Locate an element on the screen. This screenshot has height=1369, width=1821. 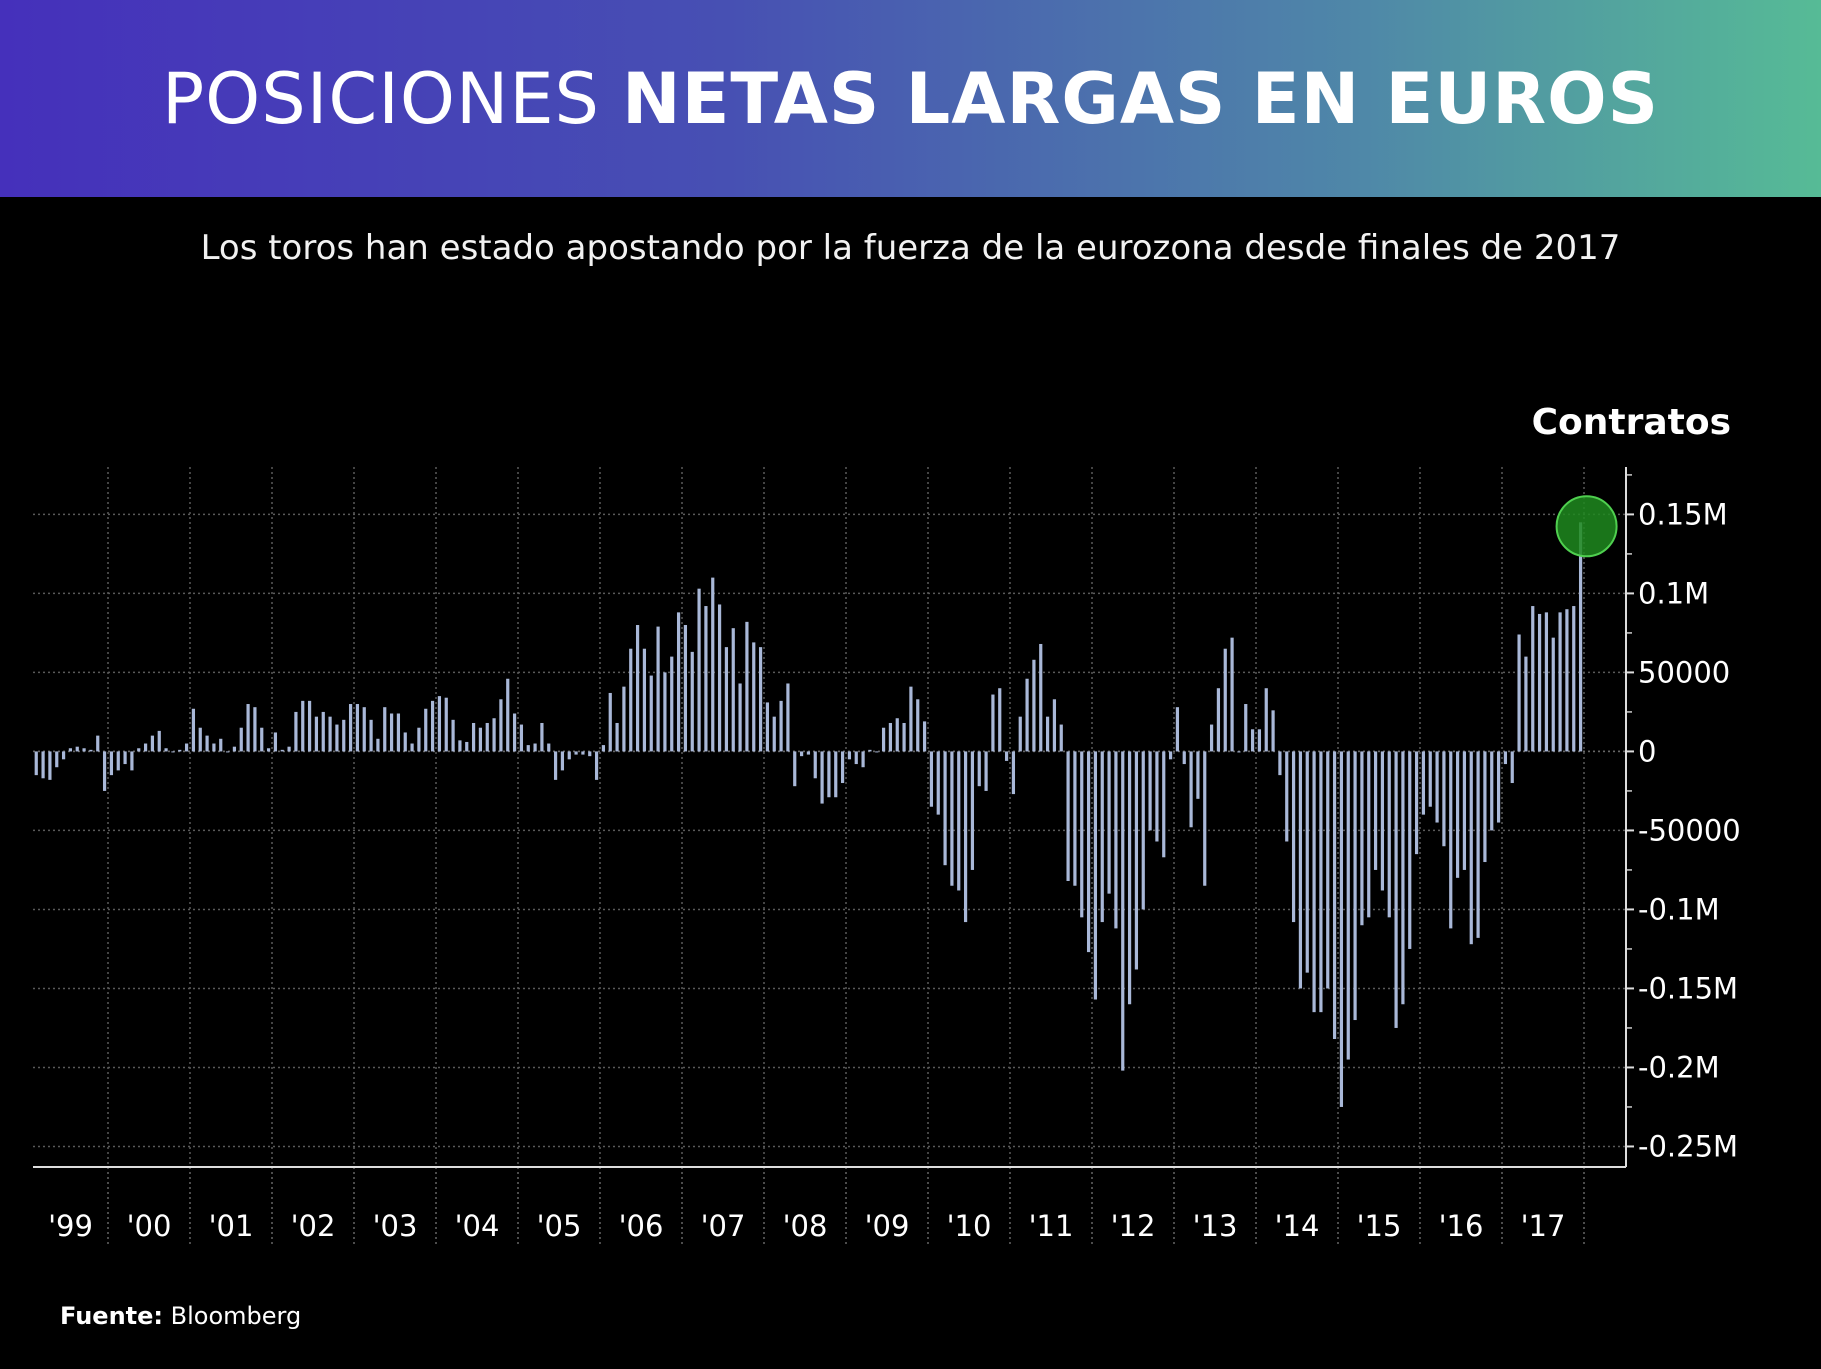
y-tick-label: -0.2M is located at coordinates (1679, 1067).